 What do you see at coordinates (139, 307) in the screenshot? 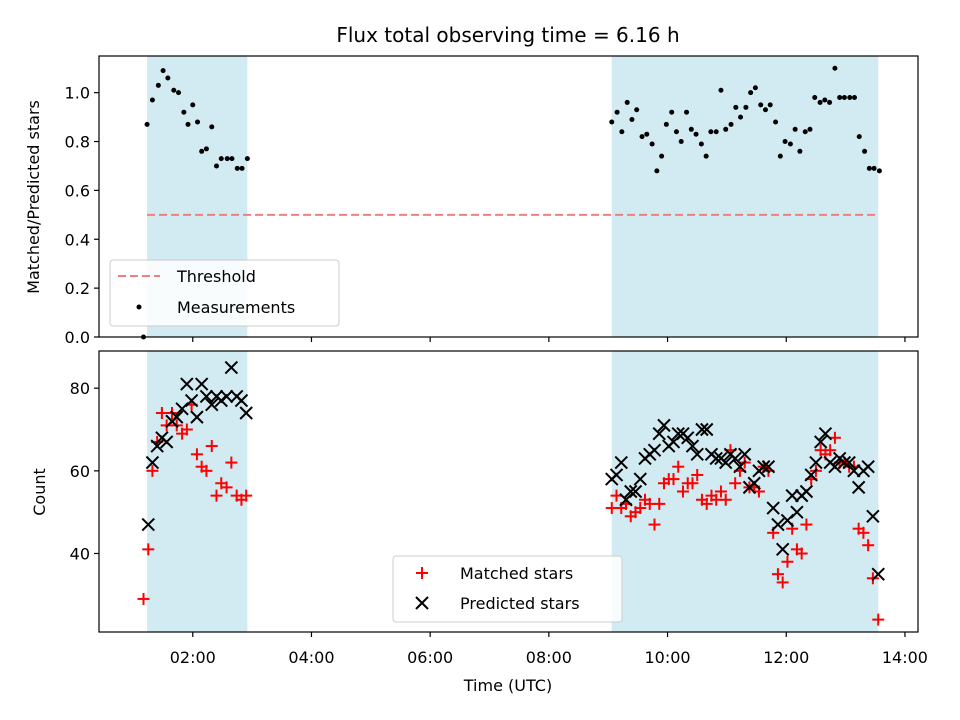
I see `legend-measurements-swatch` at bounding box center [139, 307].